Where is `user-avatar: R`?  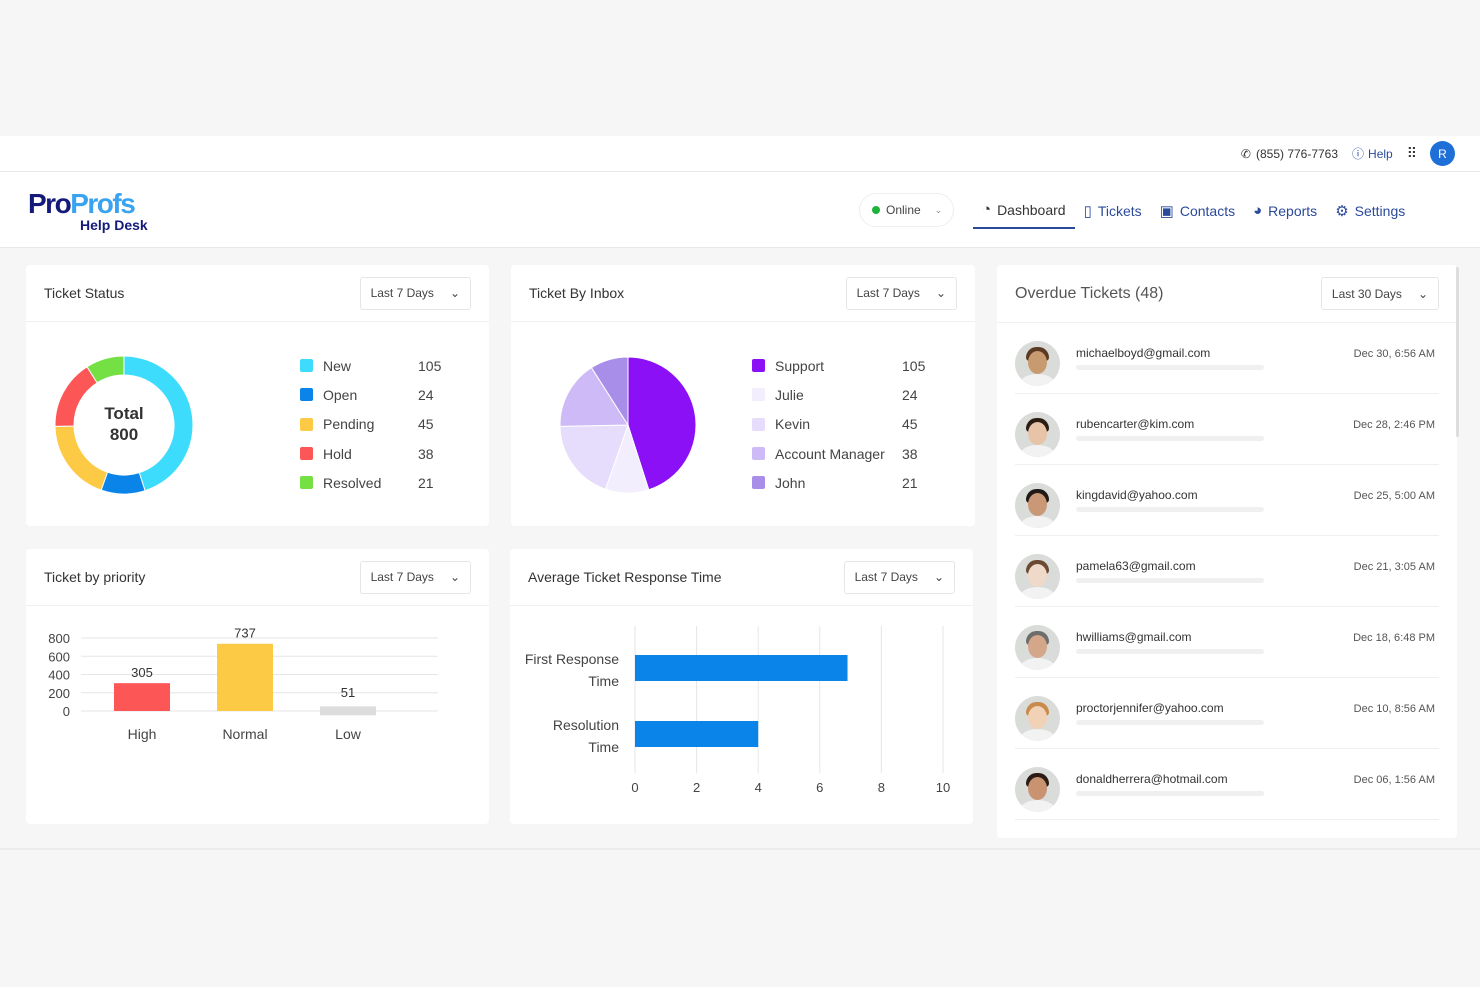 user-avatar: R is located at coordinates (1442, 153).